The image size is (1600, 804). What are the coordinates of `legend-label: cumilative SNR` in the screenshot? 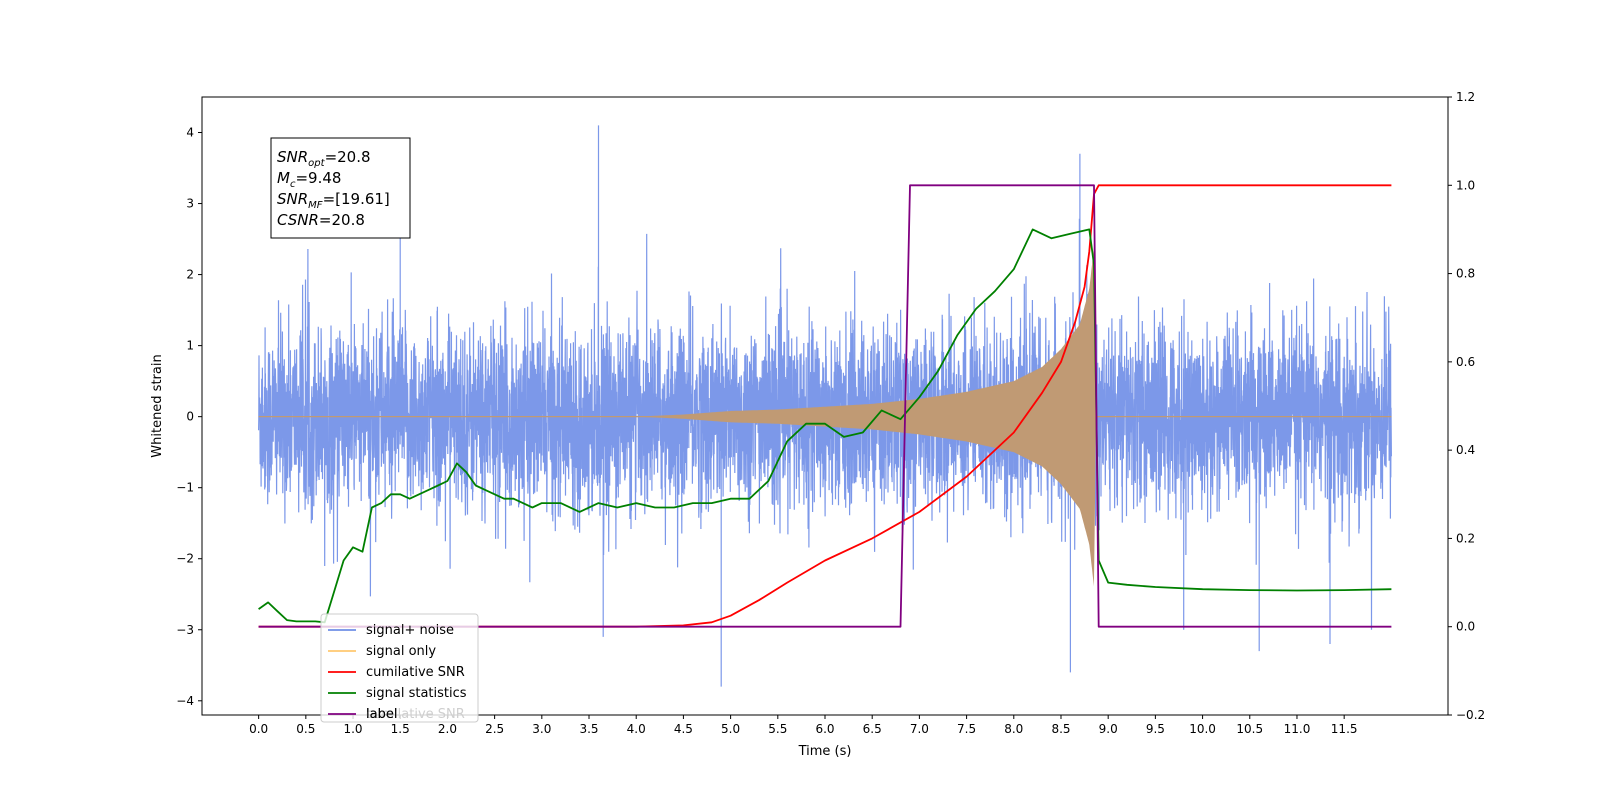 It's located at (415, 672).